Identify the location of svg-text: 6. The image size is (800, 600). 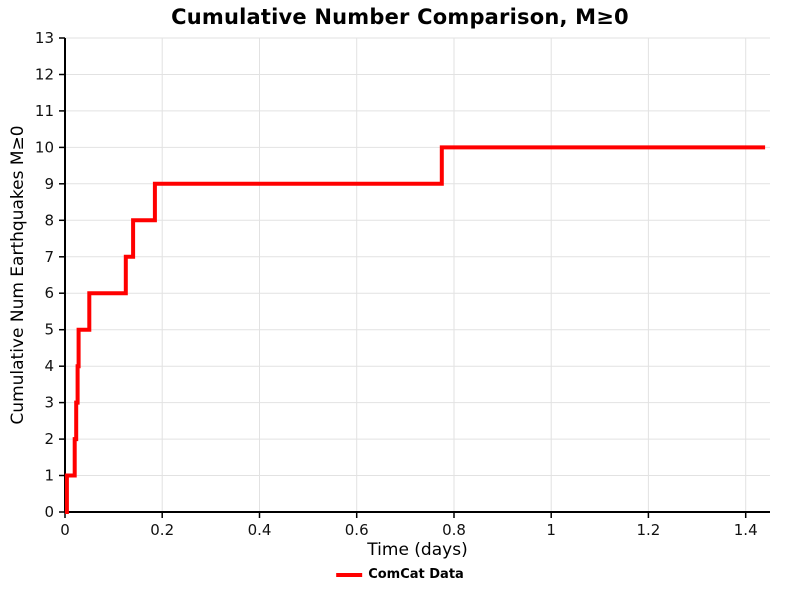
(49, 293).